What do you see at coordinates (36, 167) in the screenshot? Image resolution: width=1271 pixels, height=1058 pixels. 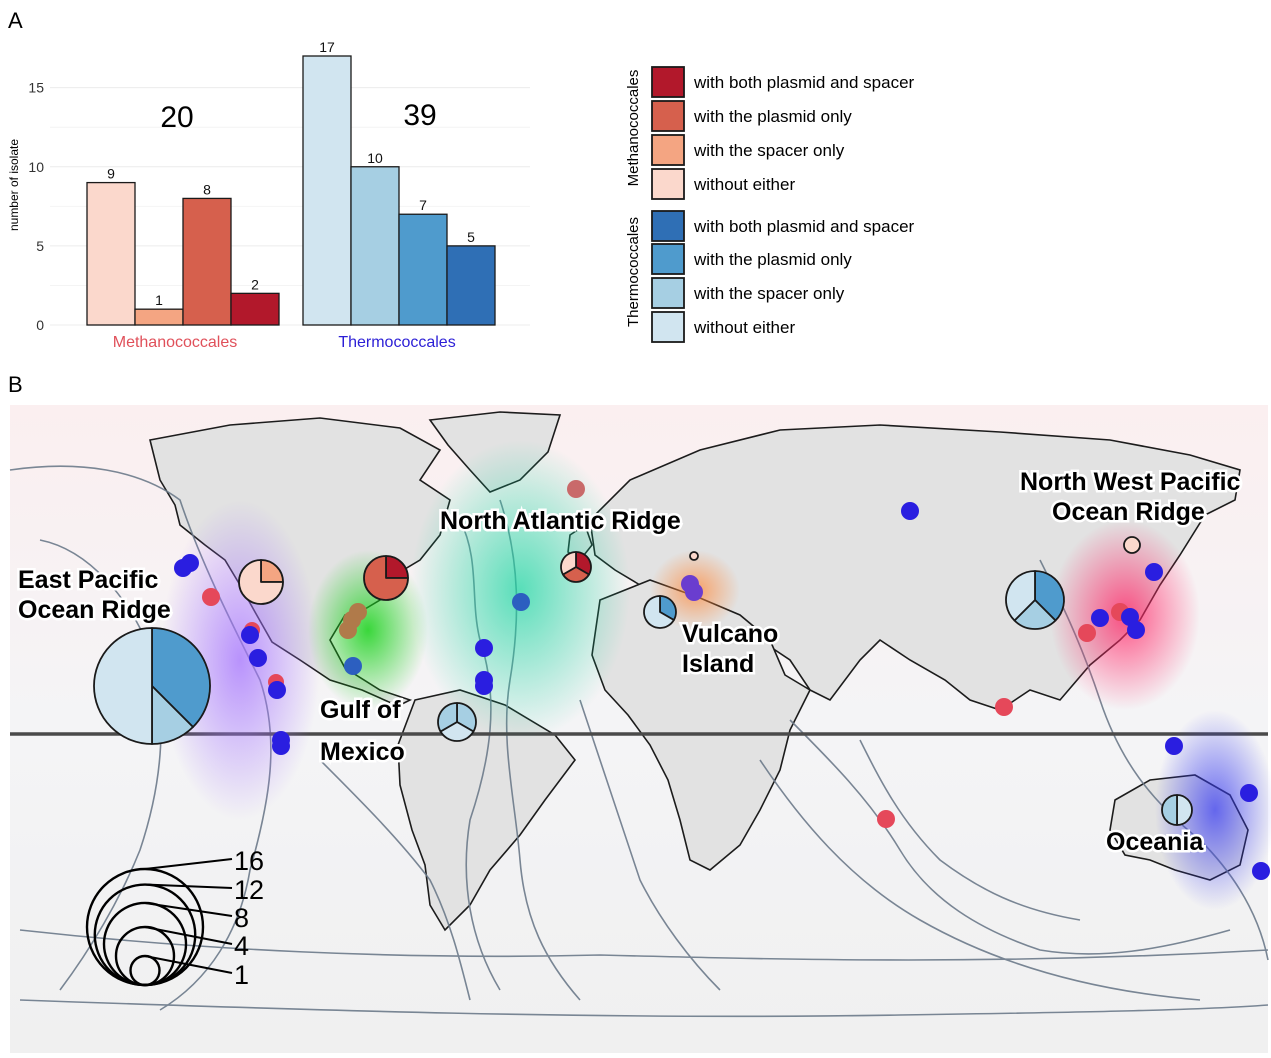 I see `y-tick-label: 10` at bounding box center [36, 167].